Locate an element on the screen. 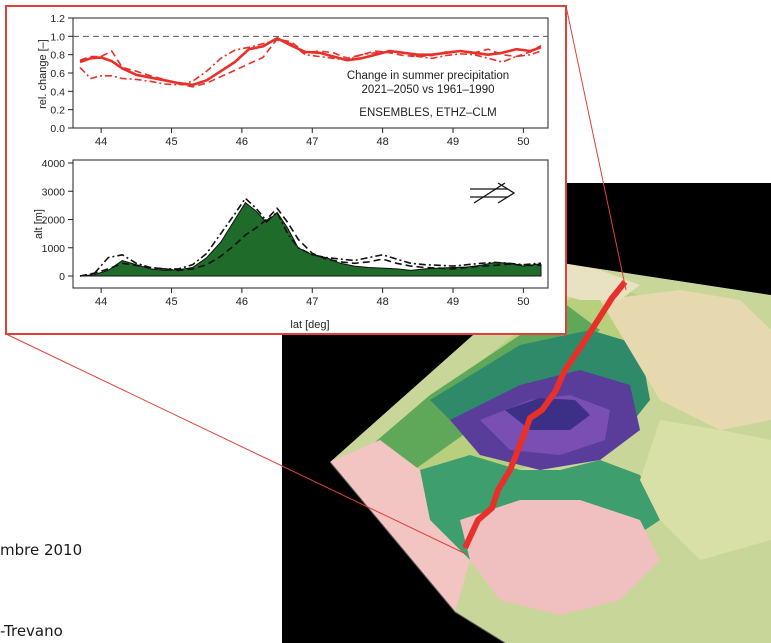 The height and width of the screenshot is (643, 771). page-text-location: -Trevano is located at coordinates (31, 631).